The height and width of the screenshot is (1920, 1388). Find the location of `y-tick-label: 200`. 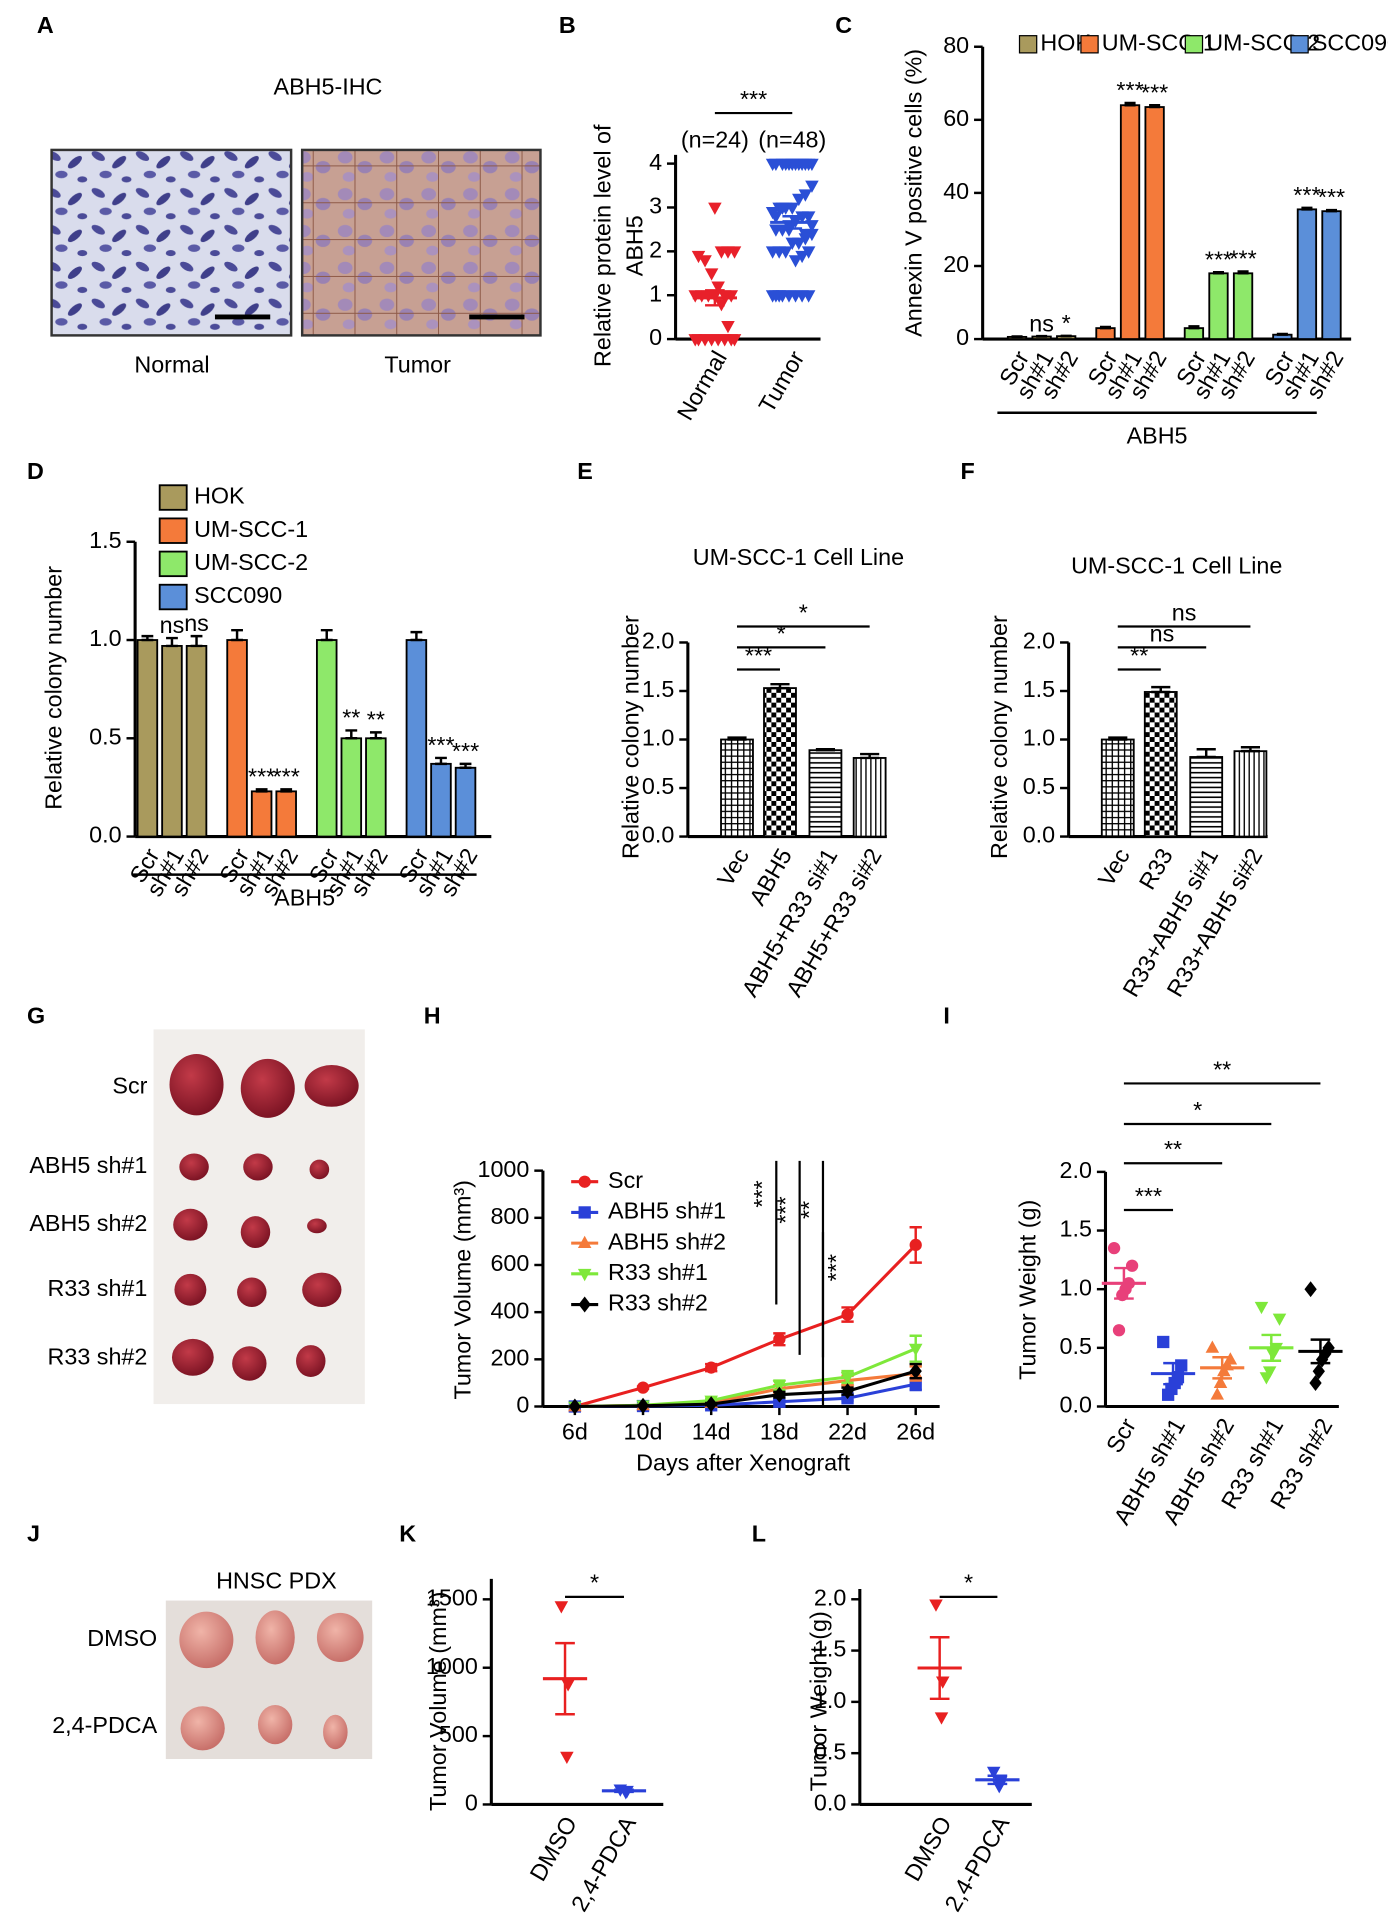

y-tick-label: 200 is located at coordinates (509, 1357).